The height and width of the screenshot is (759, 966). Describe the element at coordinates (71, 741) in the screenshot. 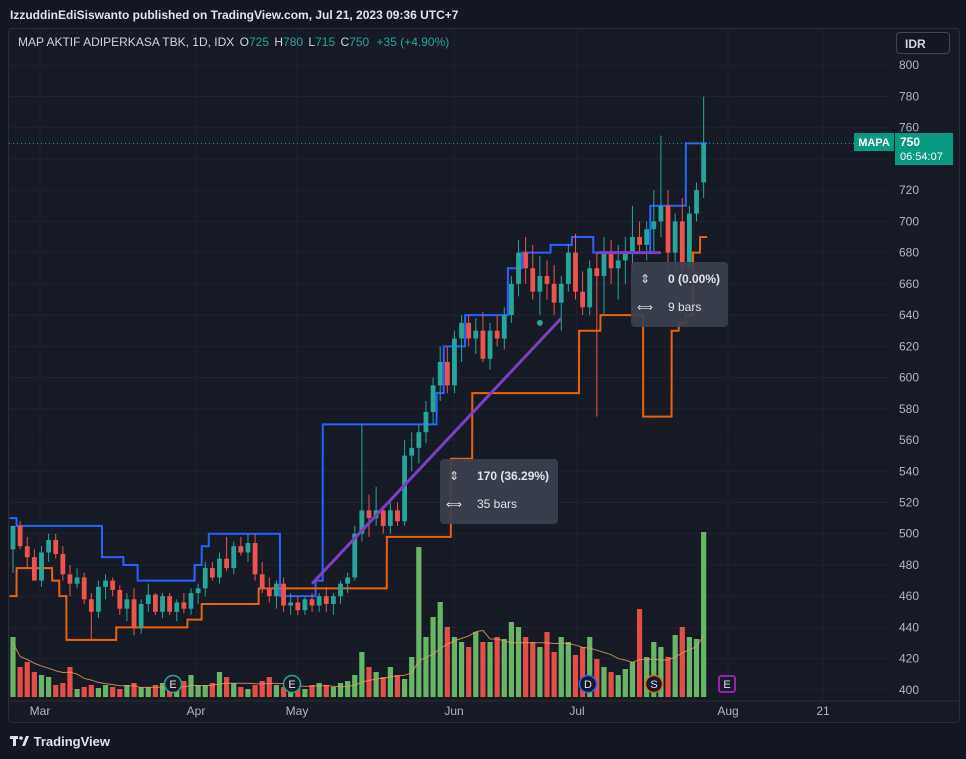

I see `tradingview-brand-text: TradingView` at that location.